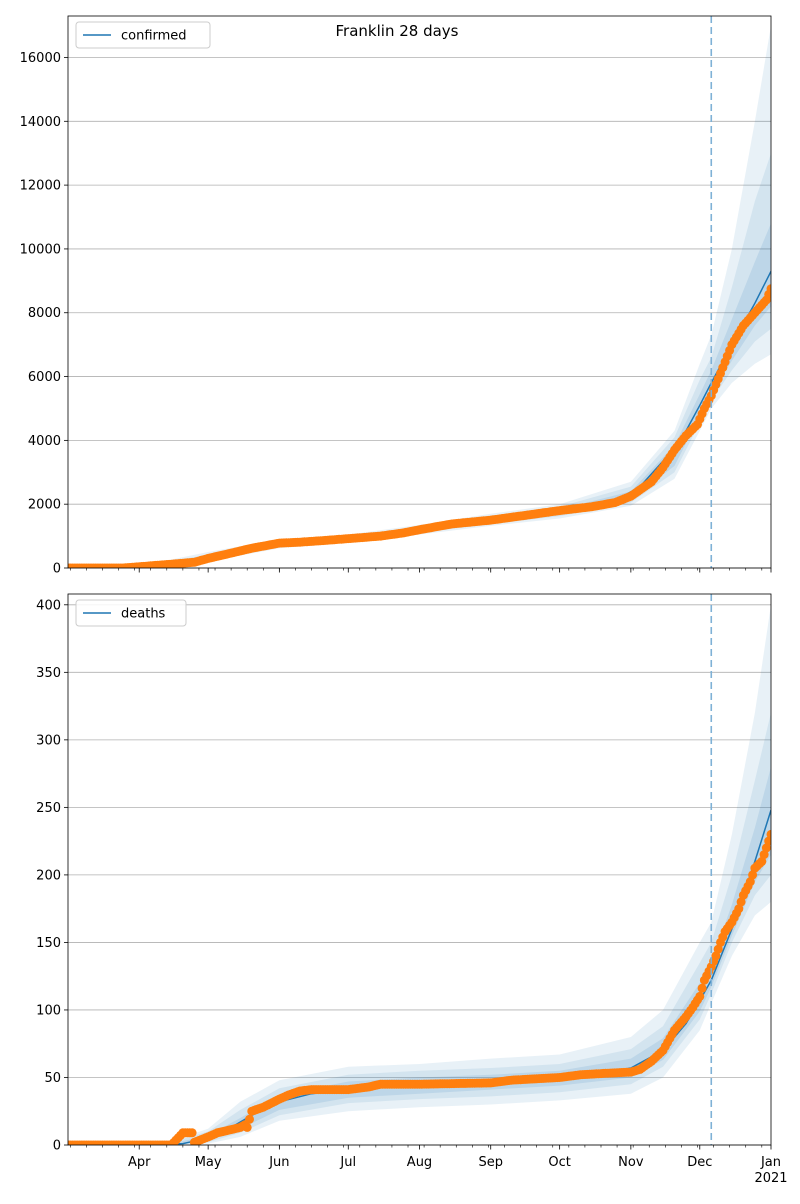 The height and width of the screenshot is (1204, 800). Describe the element at coordinates (559, 1162) in the screenshot. I see `x-tick-label: Oct` at that location.